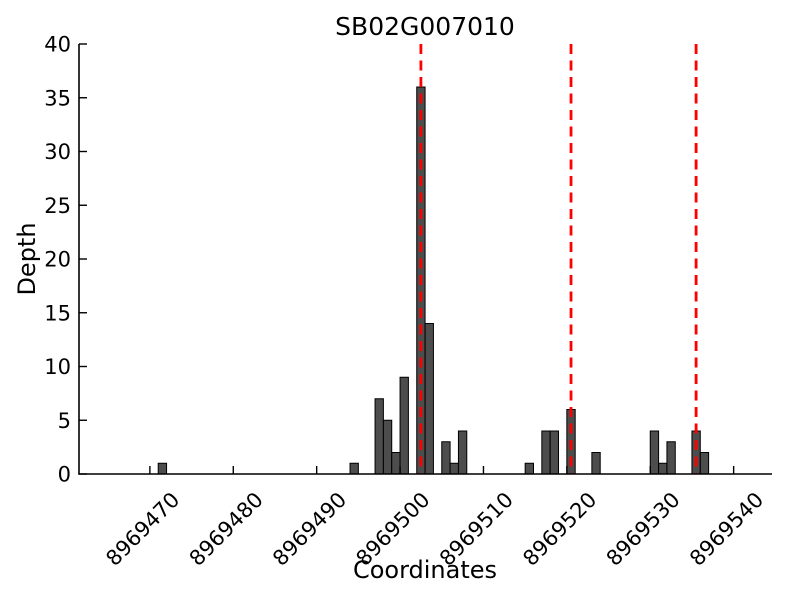 The image size is (800, 600). Describe the element at coordinates (57, 313) in the screenshot. I see `y-tick-label: 15` at that location.